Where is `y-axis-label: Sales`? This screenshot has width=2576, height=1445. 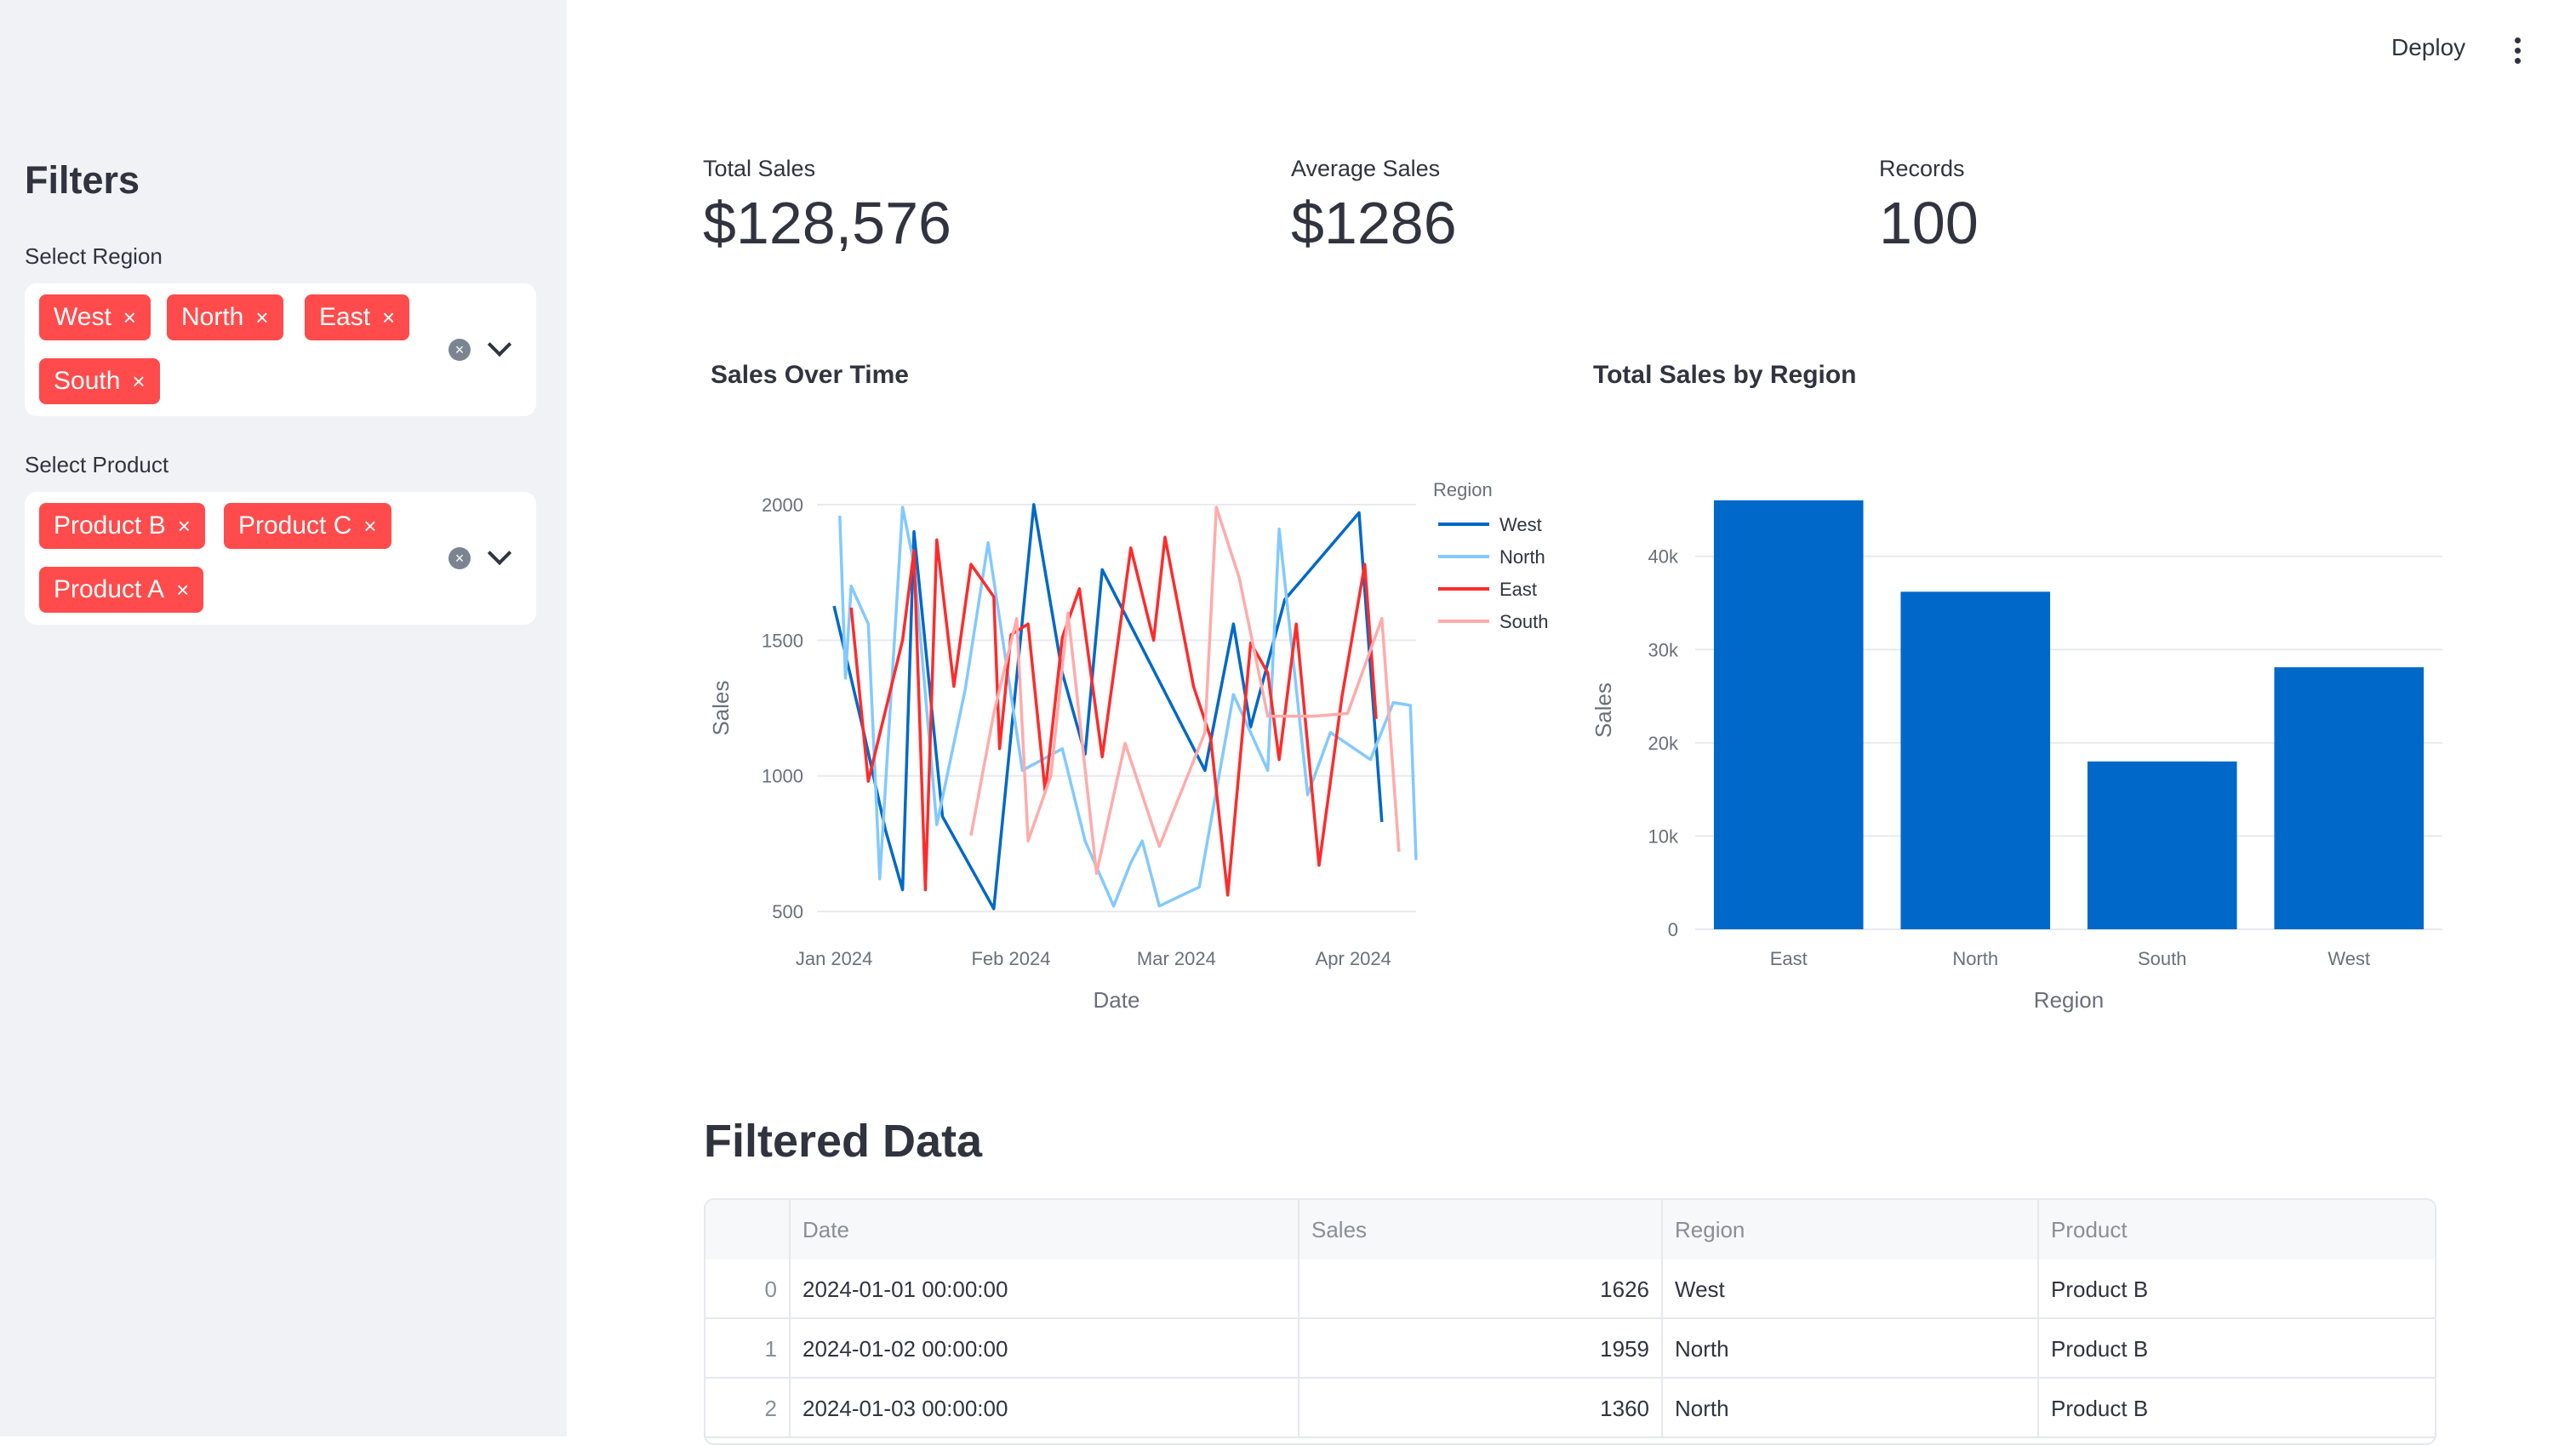 y-axis-label: Sales is located at coordinates (721, 708).